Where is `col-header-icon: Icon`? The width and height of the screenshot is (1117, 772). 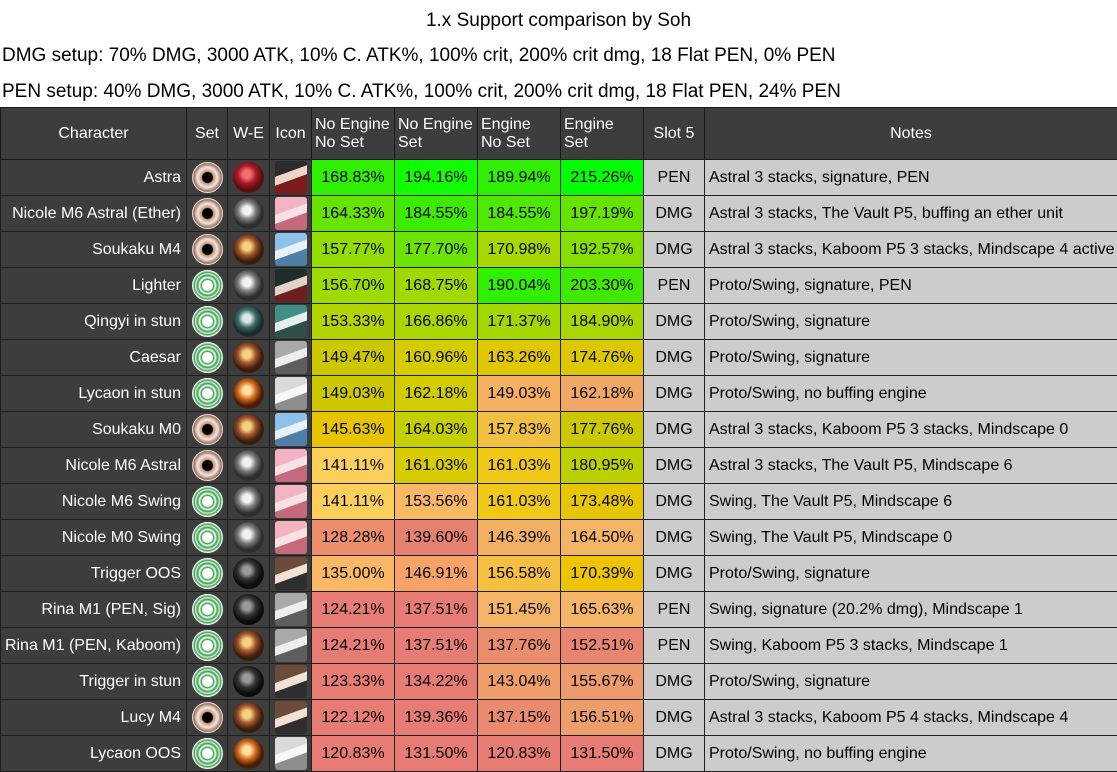
col-header-icon: Icon is located at coordinates (291, 134).